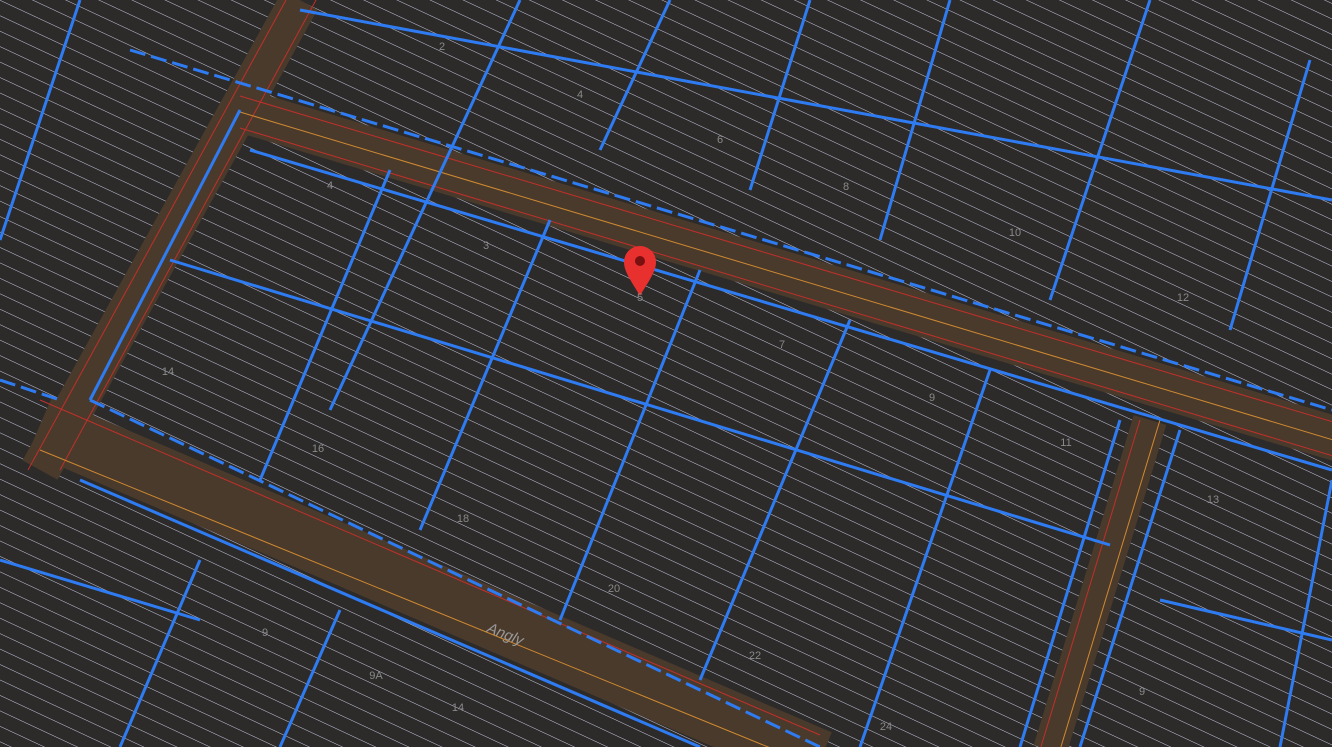 This screenshot has height=747, width=1332. What do you see at coordinates (755, 656) in the screenshot?
I see `parcel-label: 22` at bounding box center [755, 656].